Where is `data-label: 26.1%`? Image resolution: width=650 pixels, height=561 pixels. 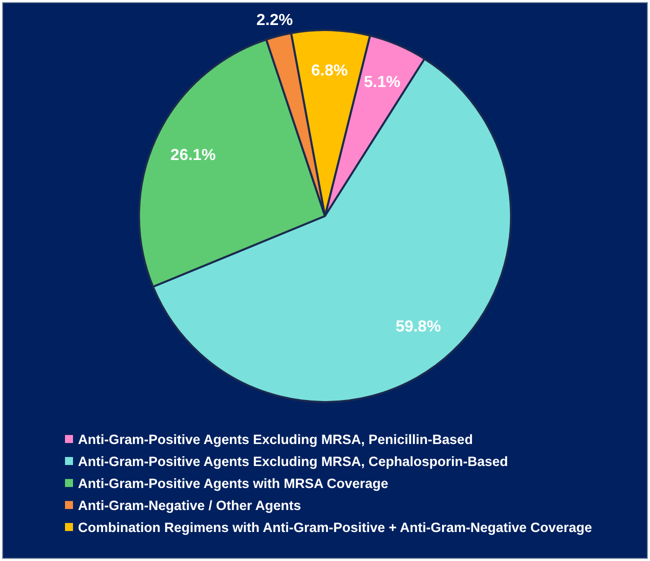
data-label: 26.1% is located at coordinates (193, 155).